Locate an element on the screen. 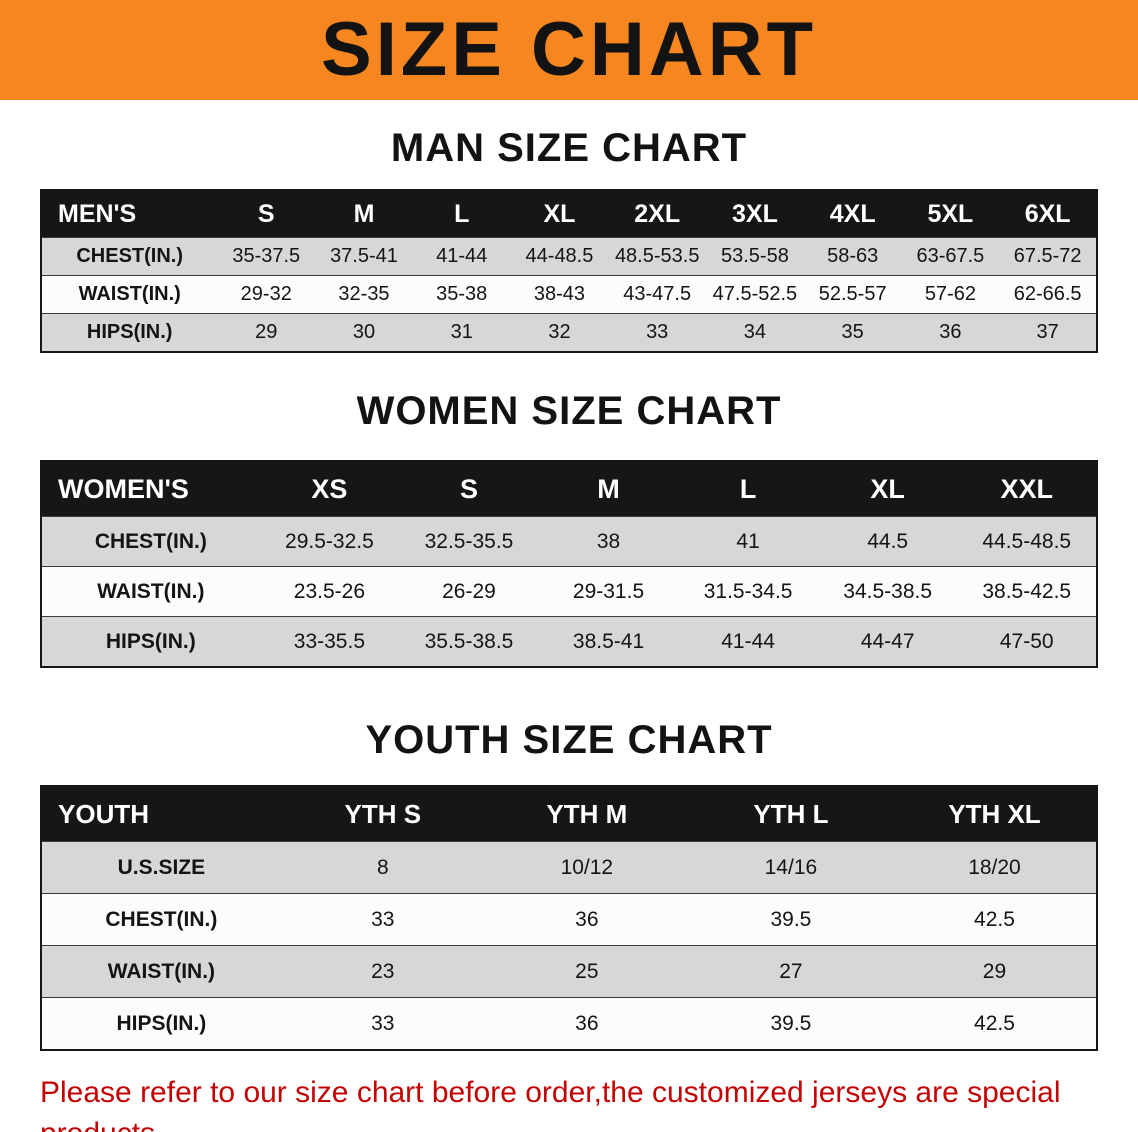  table-group-label: YOUTH is located at coordinates (161, 814).